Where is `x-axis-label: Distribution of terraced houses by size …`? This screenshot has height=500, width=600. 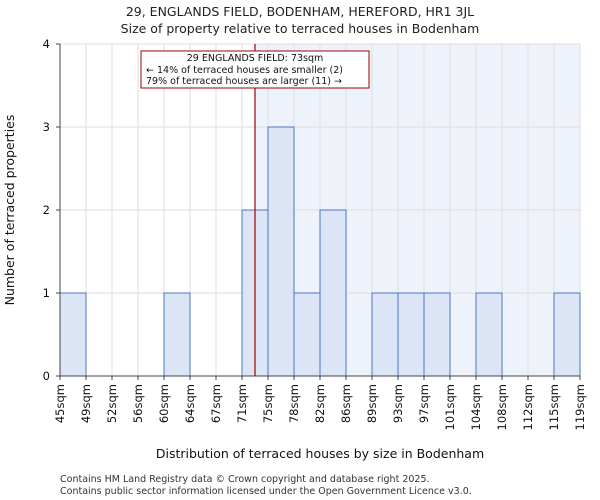 x-axis-label: Distribution of terraced houses by size … is located at coordinates (320, 453).